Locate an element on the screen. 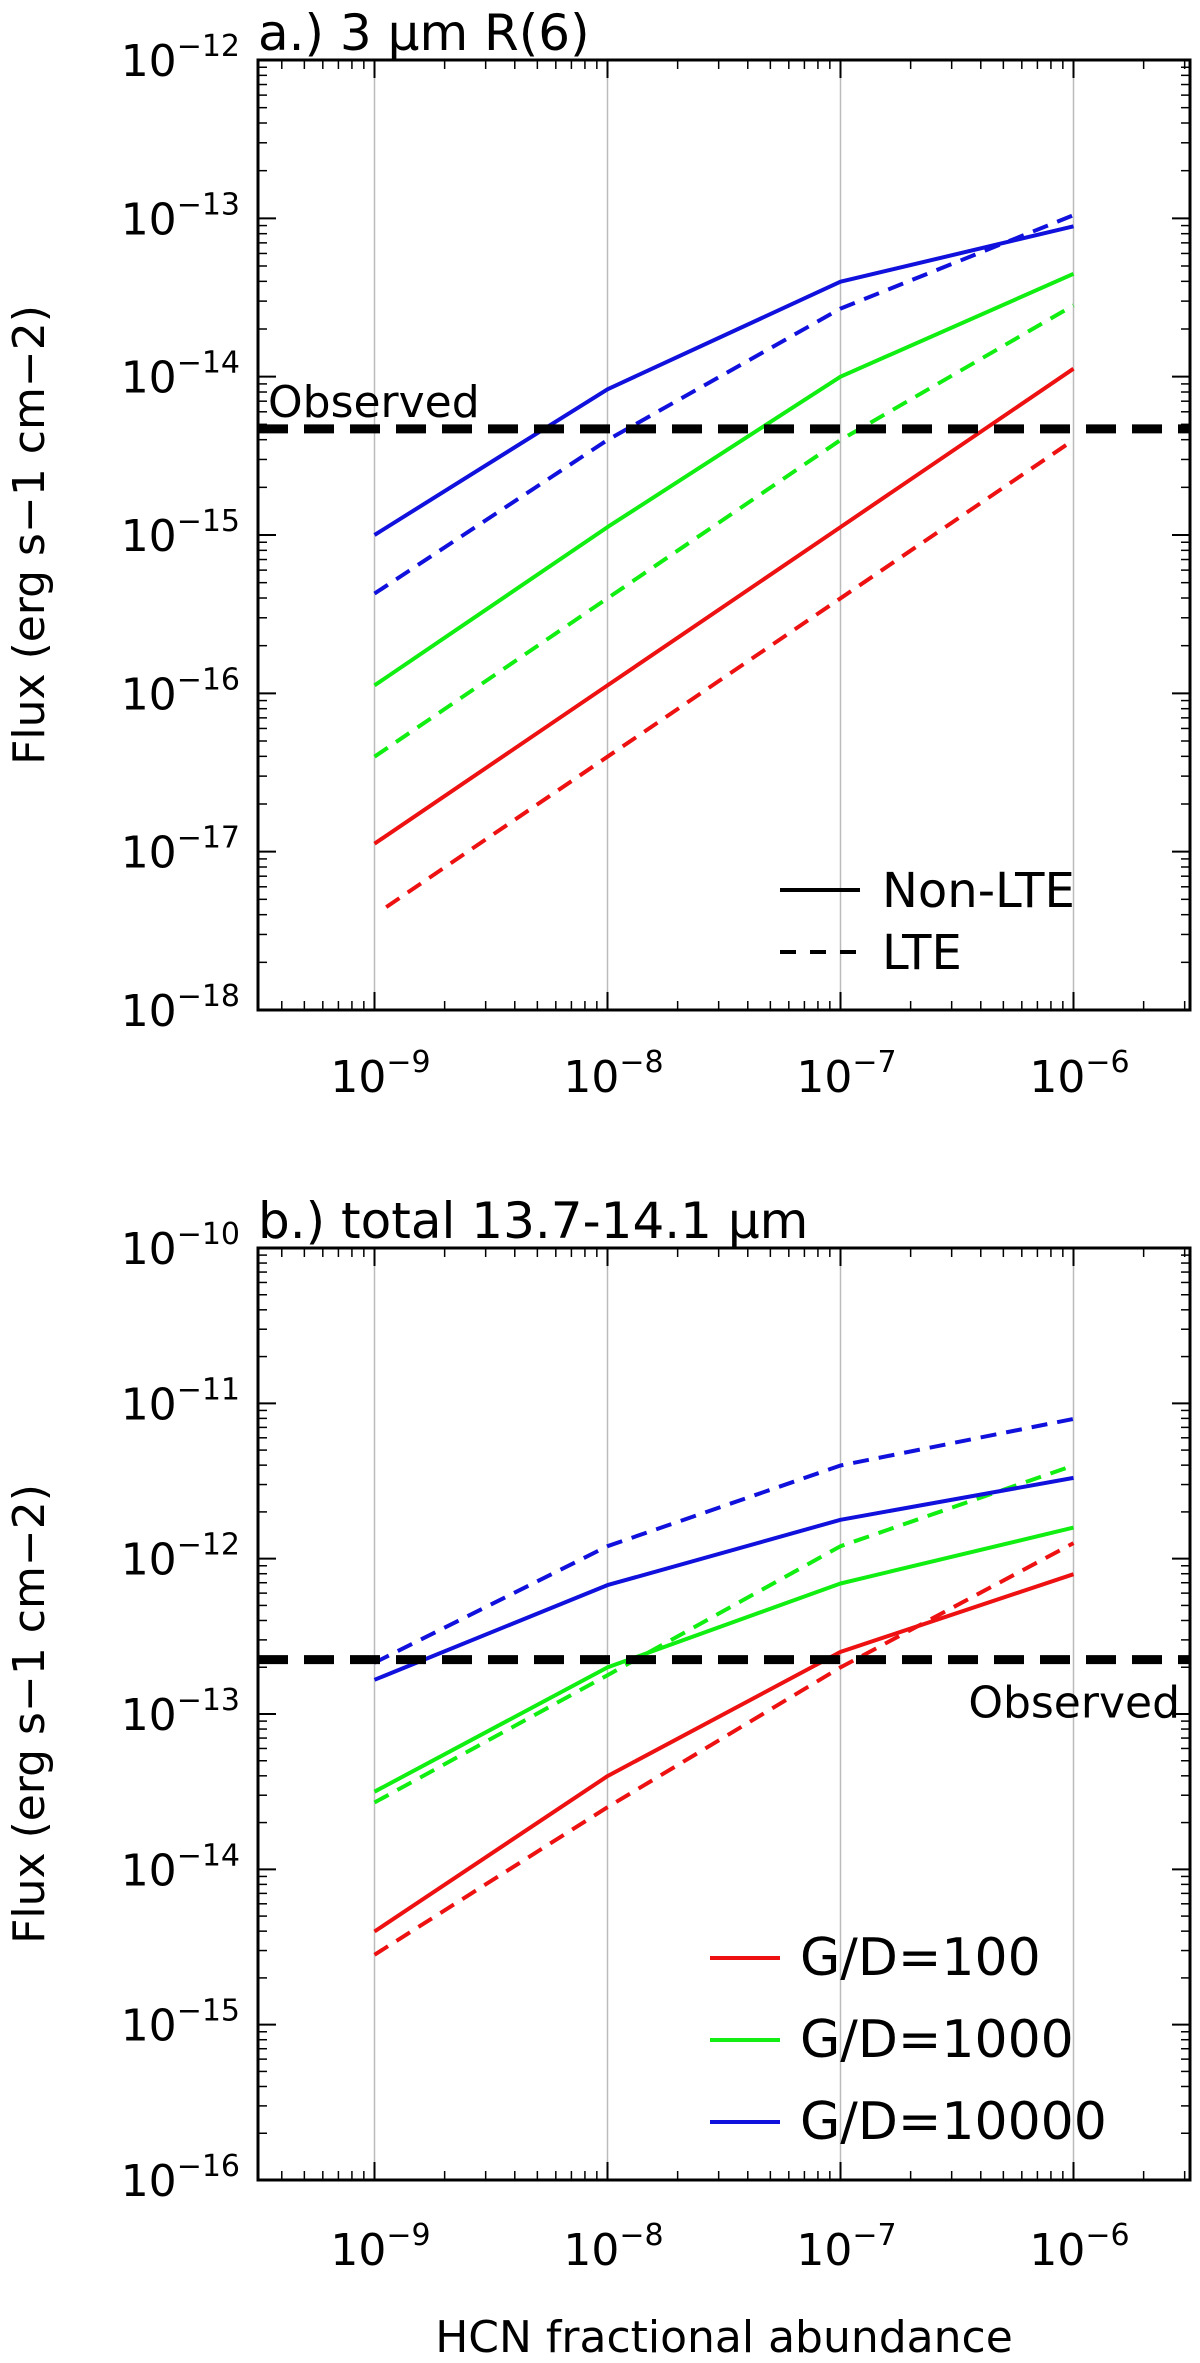 Image resolution: width=1200 pixels, height=2363 pixels. legend-label: LTE is located at coordinates (922, 953).